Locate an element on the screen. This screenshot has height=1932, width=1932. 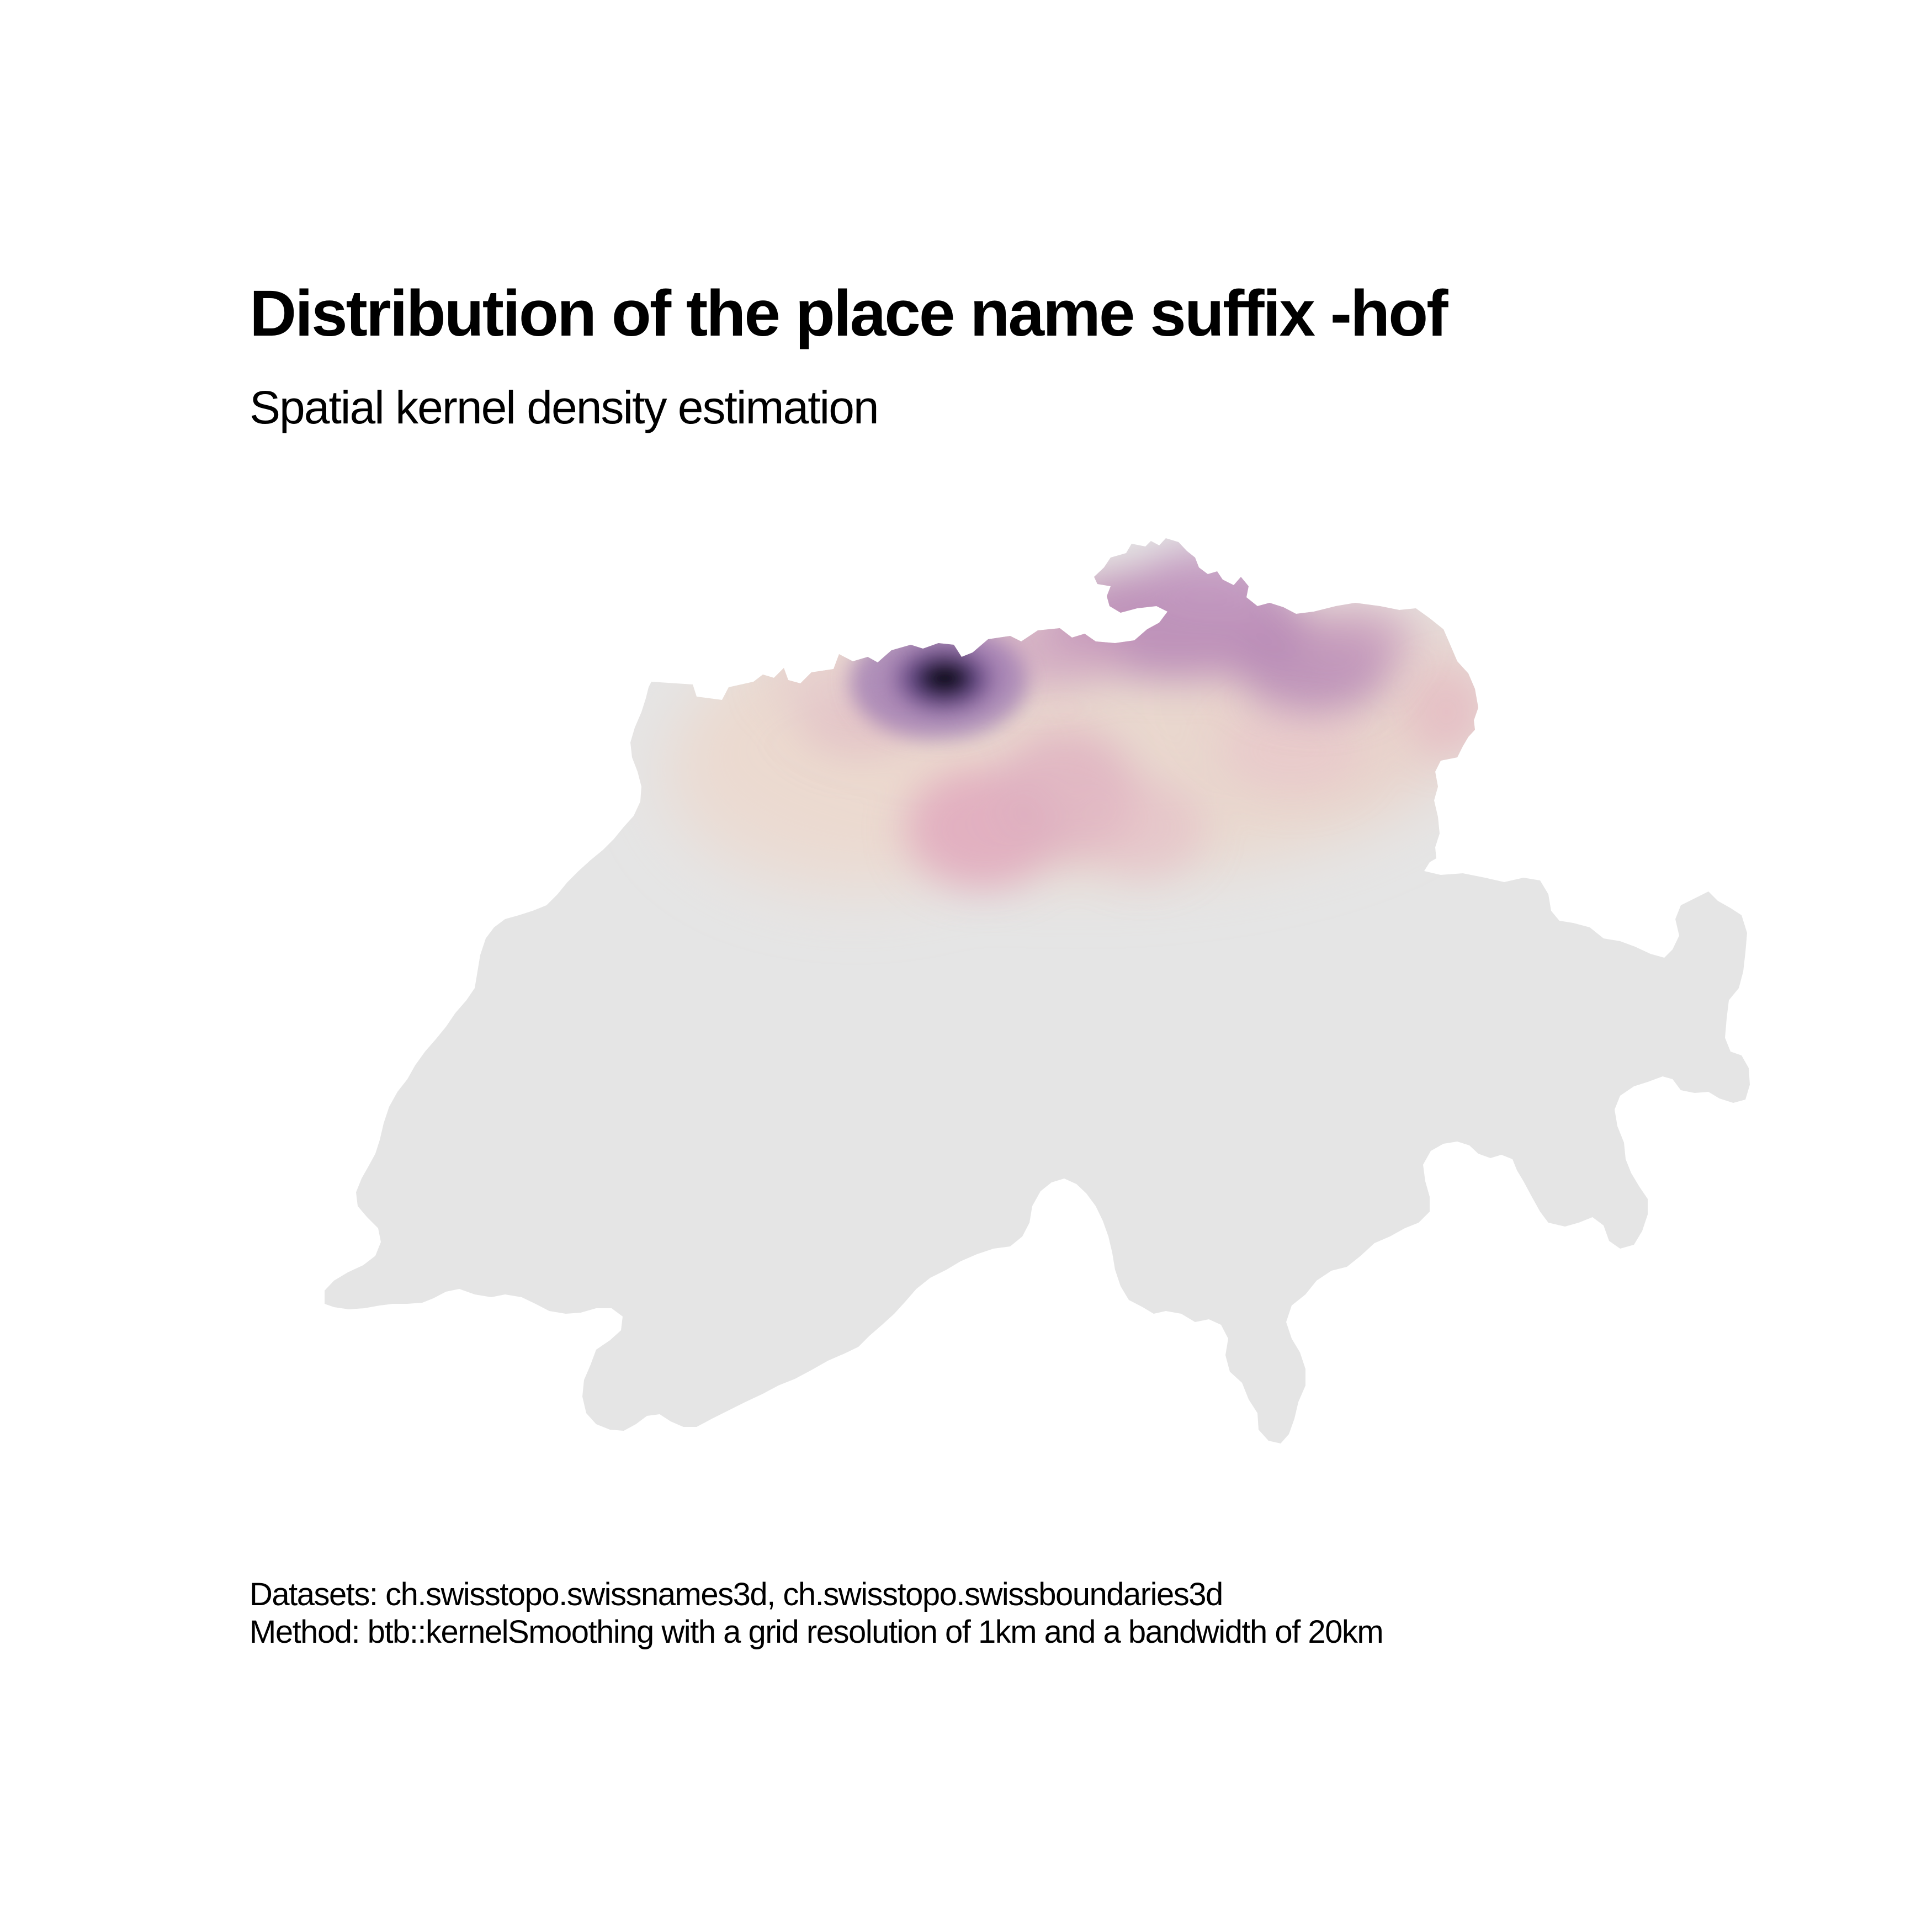
kernel-density-layer is located at coordinates (1090, 719).